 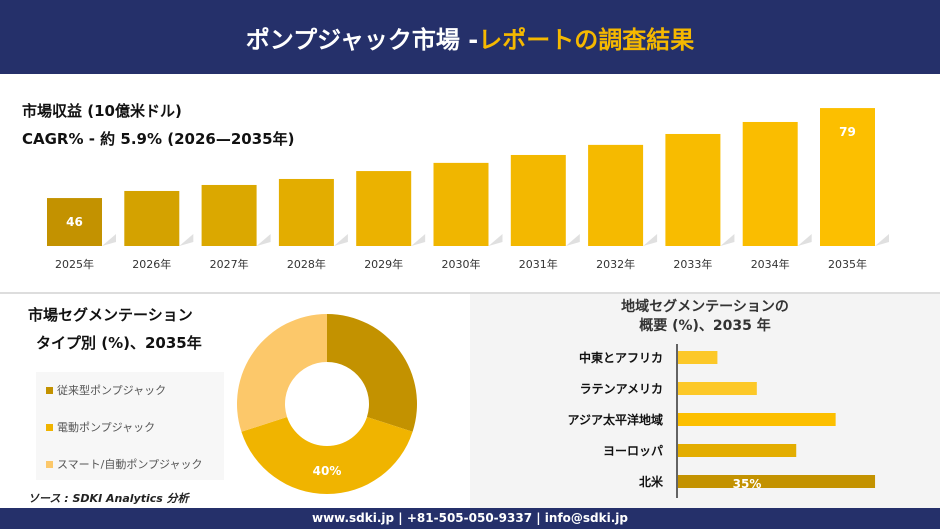 What do you see at coordinates (108, 498) in the screenshot?
I see `source-note: ソース : SDKI Analytics 分析` at bounding box center [108, 498].